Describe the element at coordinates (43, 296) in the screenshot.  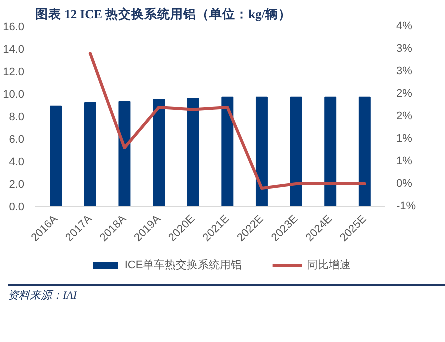
I see `text: 资料来源：IAI` at that location.